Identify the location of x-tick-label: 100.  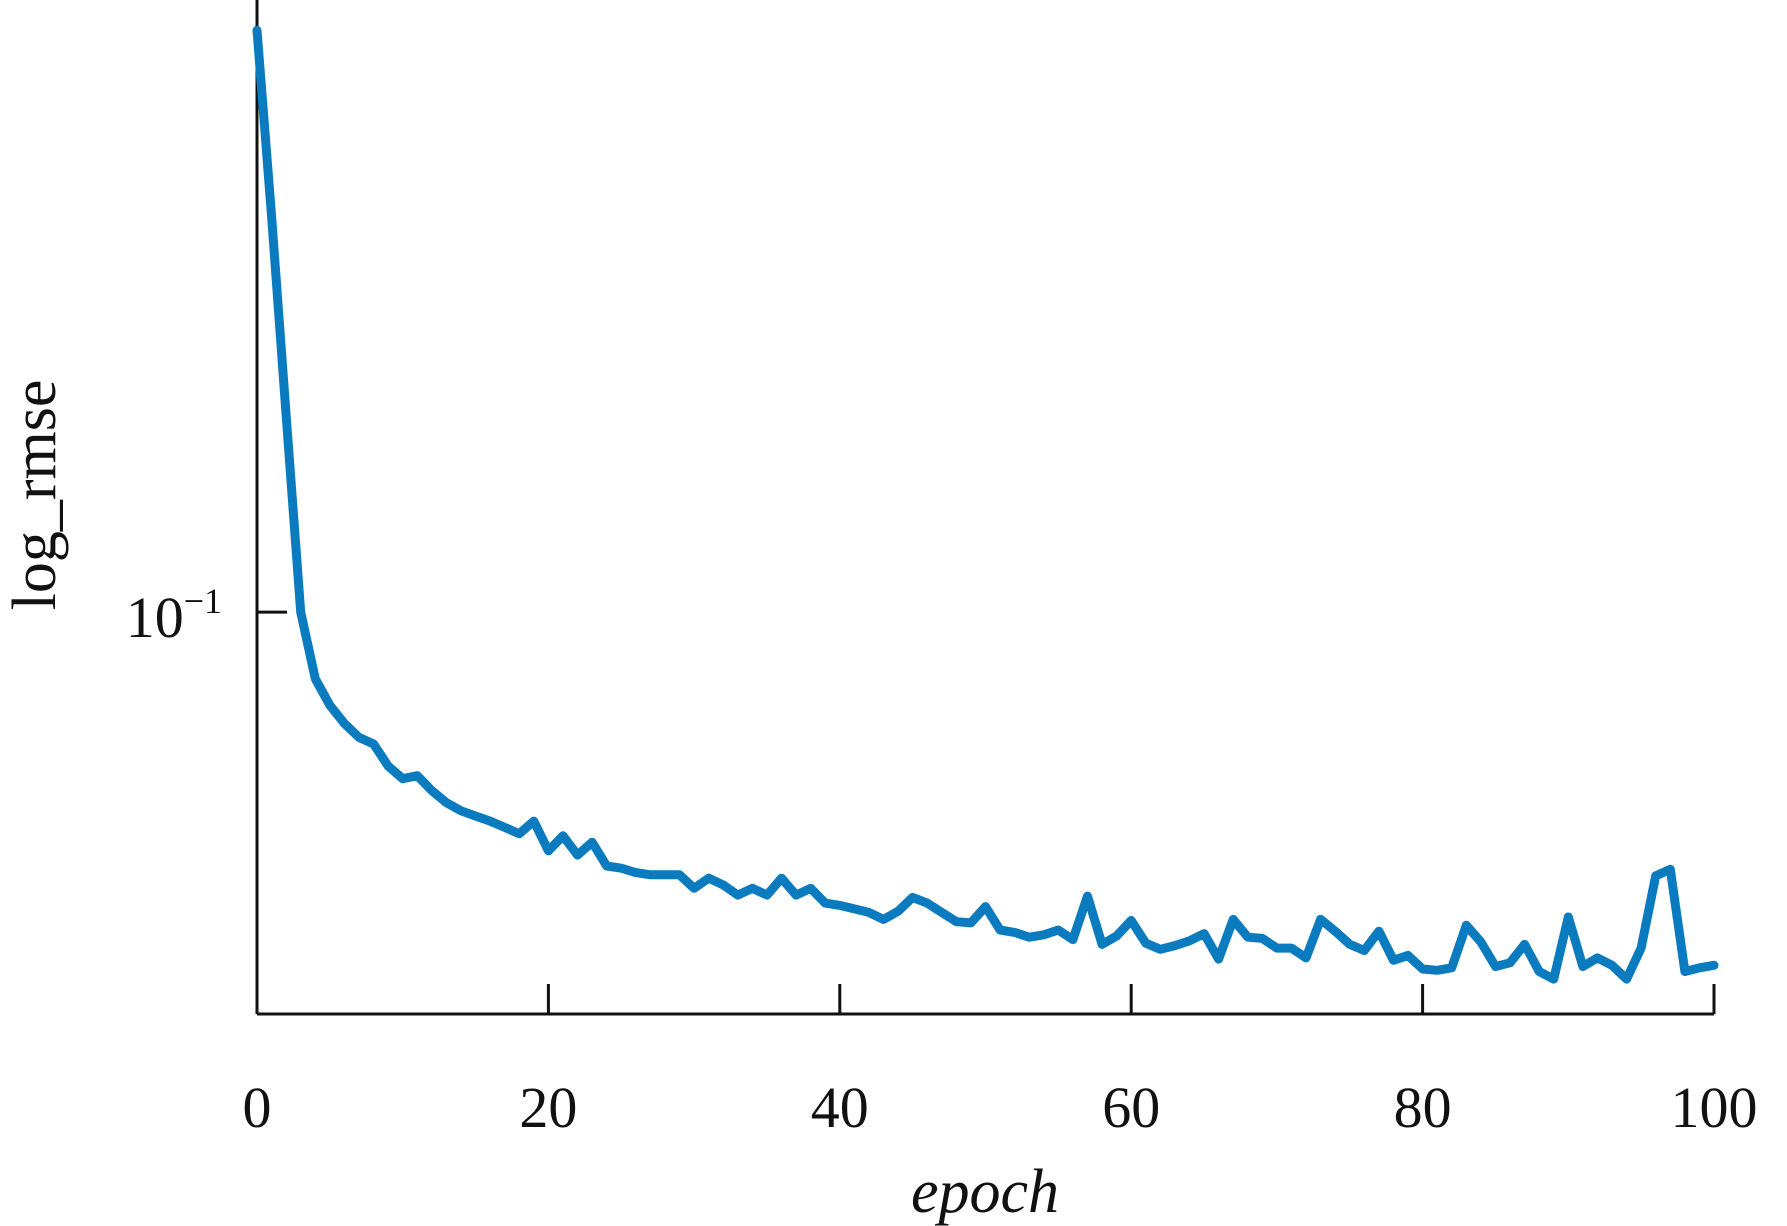
(1714, 1107).